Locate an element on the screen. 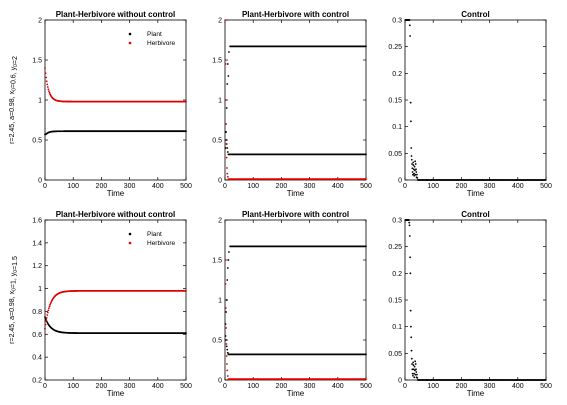  y-tick-label: 1 is located at coordinates (220, 101).